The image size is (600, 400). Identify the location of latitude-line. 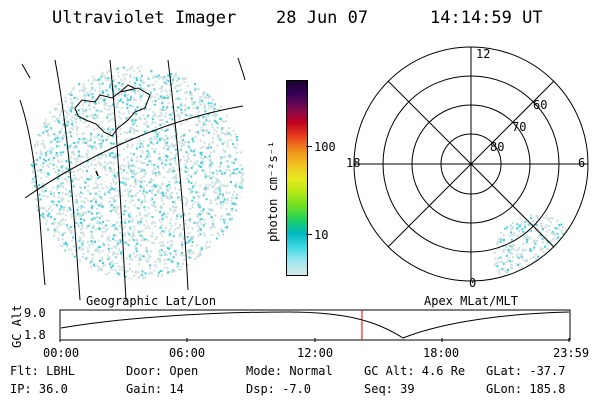
(134, 152).